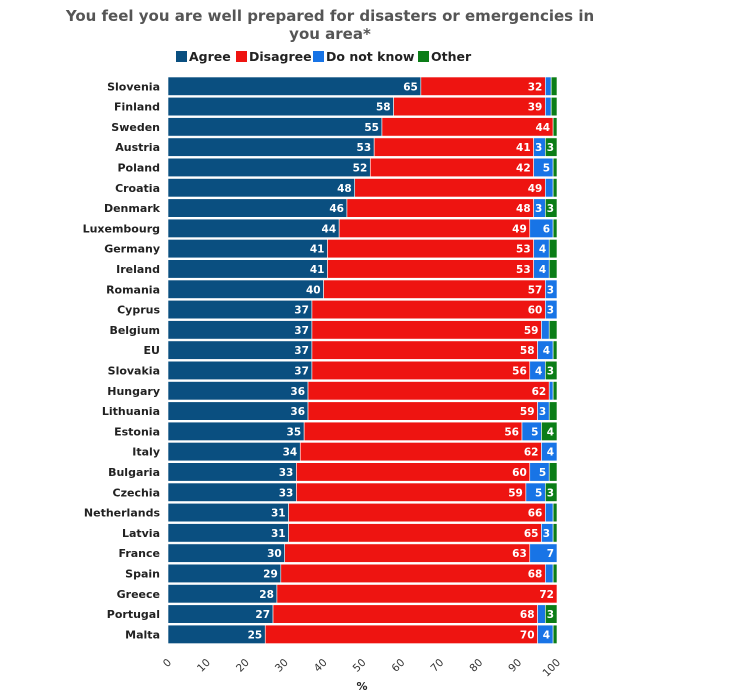  I want to click on category-label: Poland, so click(138, 167).